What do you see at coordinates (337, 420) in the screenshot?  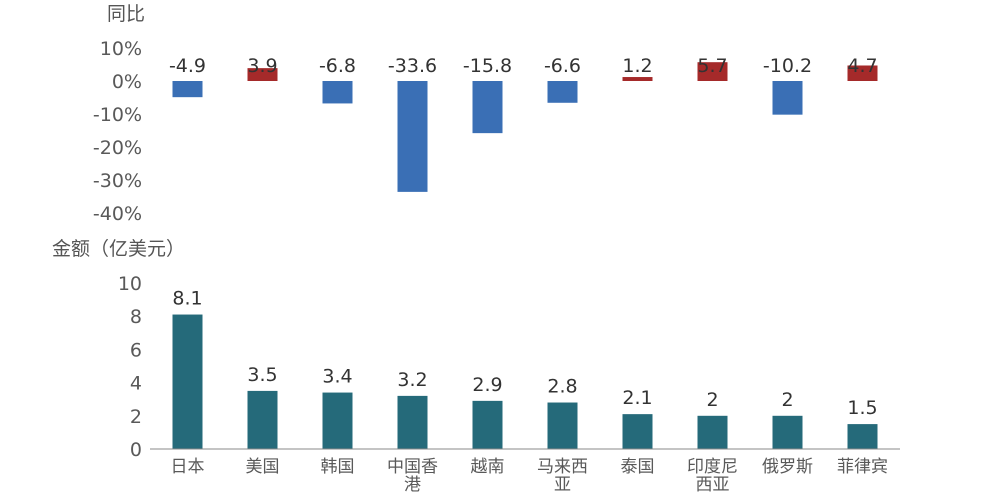 I see `amount-bar-c3` at bounding box center [337, 420].